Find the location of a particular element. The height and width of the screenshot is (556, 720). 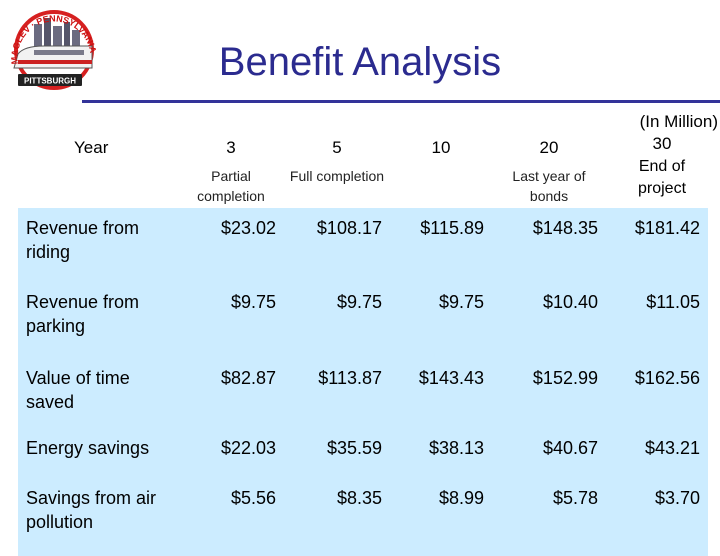

title-divider is located at coordinates (401, 101).